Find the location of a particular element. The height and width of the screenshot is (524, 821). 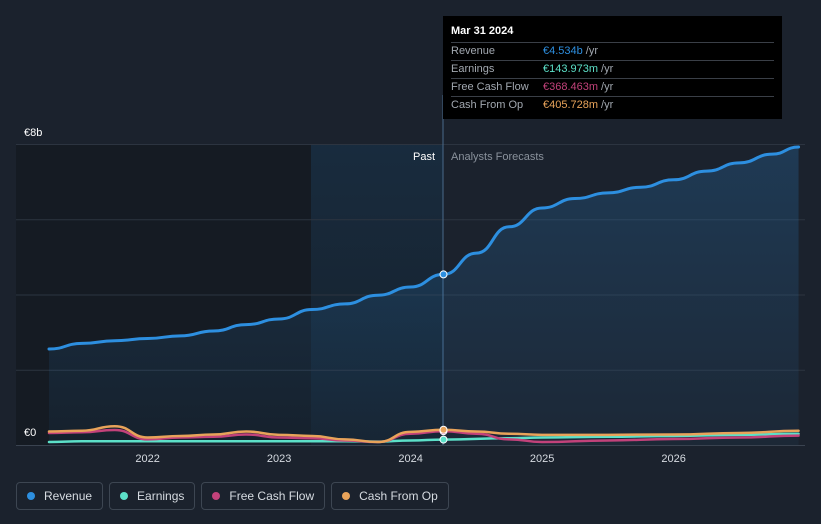

tooltip-row: Revenue €4.534b/yr is located at coordinates (612, 51).